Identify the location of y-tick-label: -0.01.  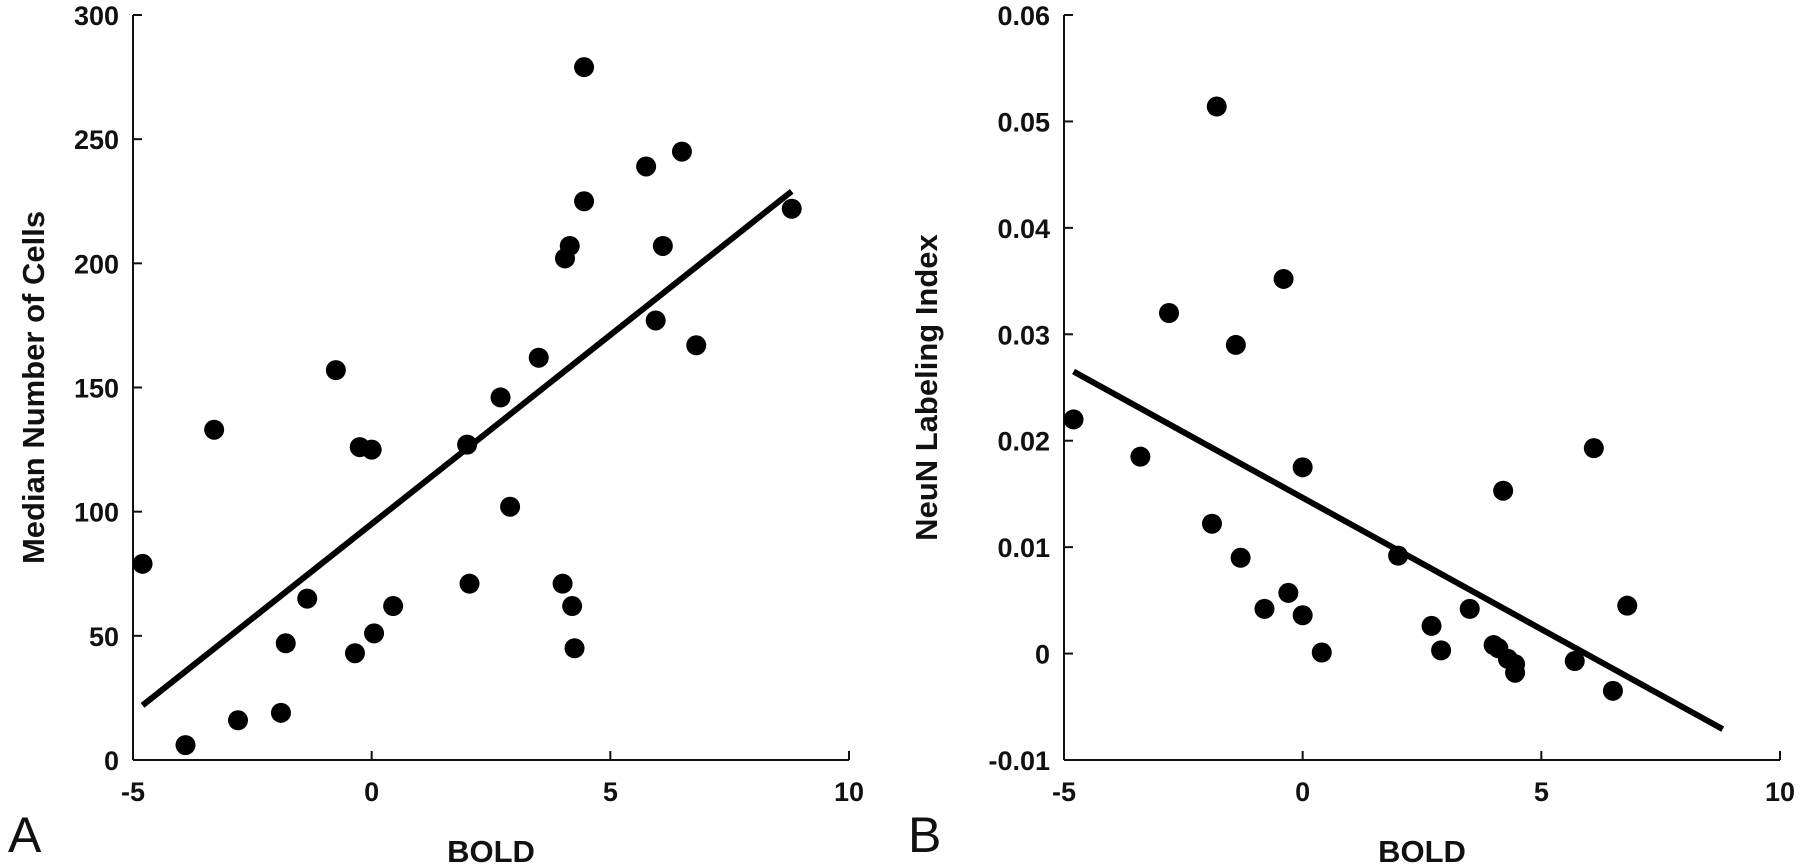
(1019, 761).